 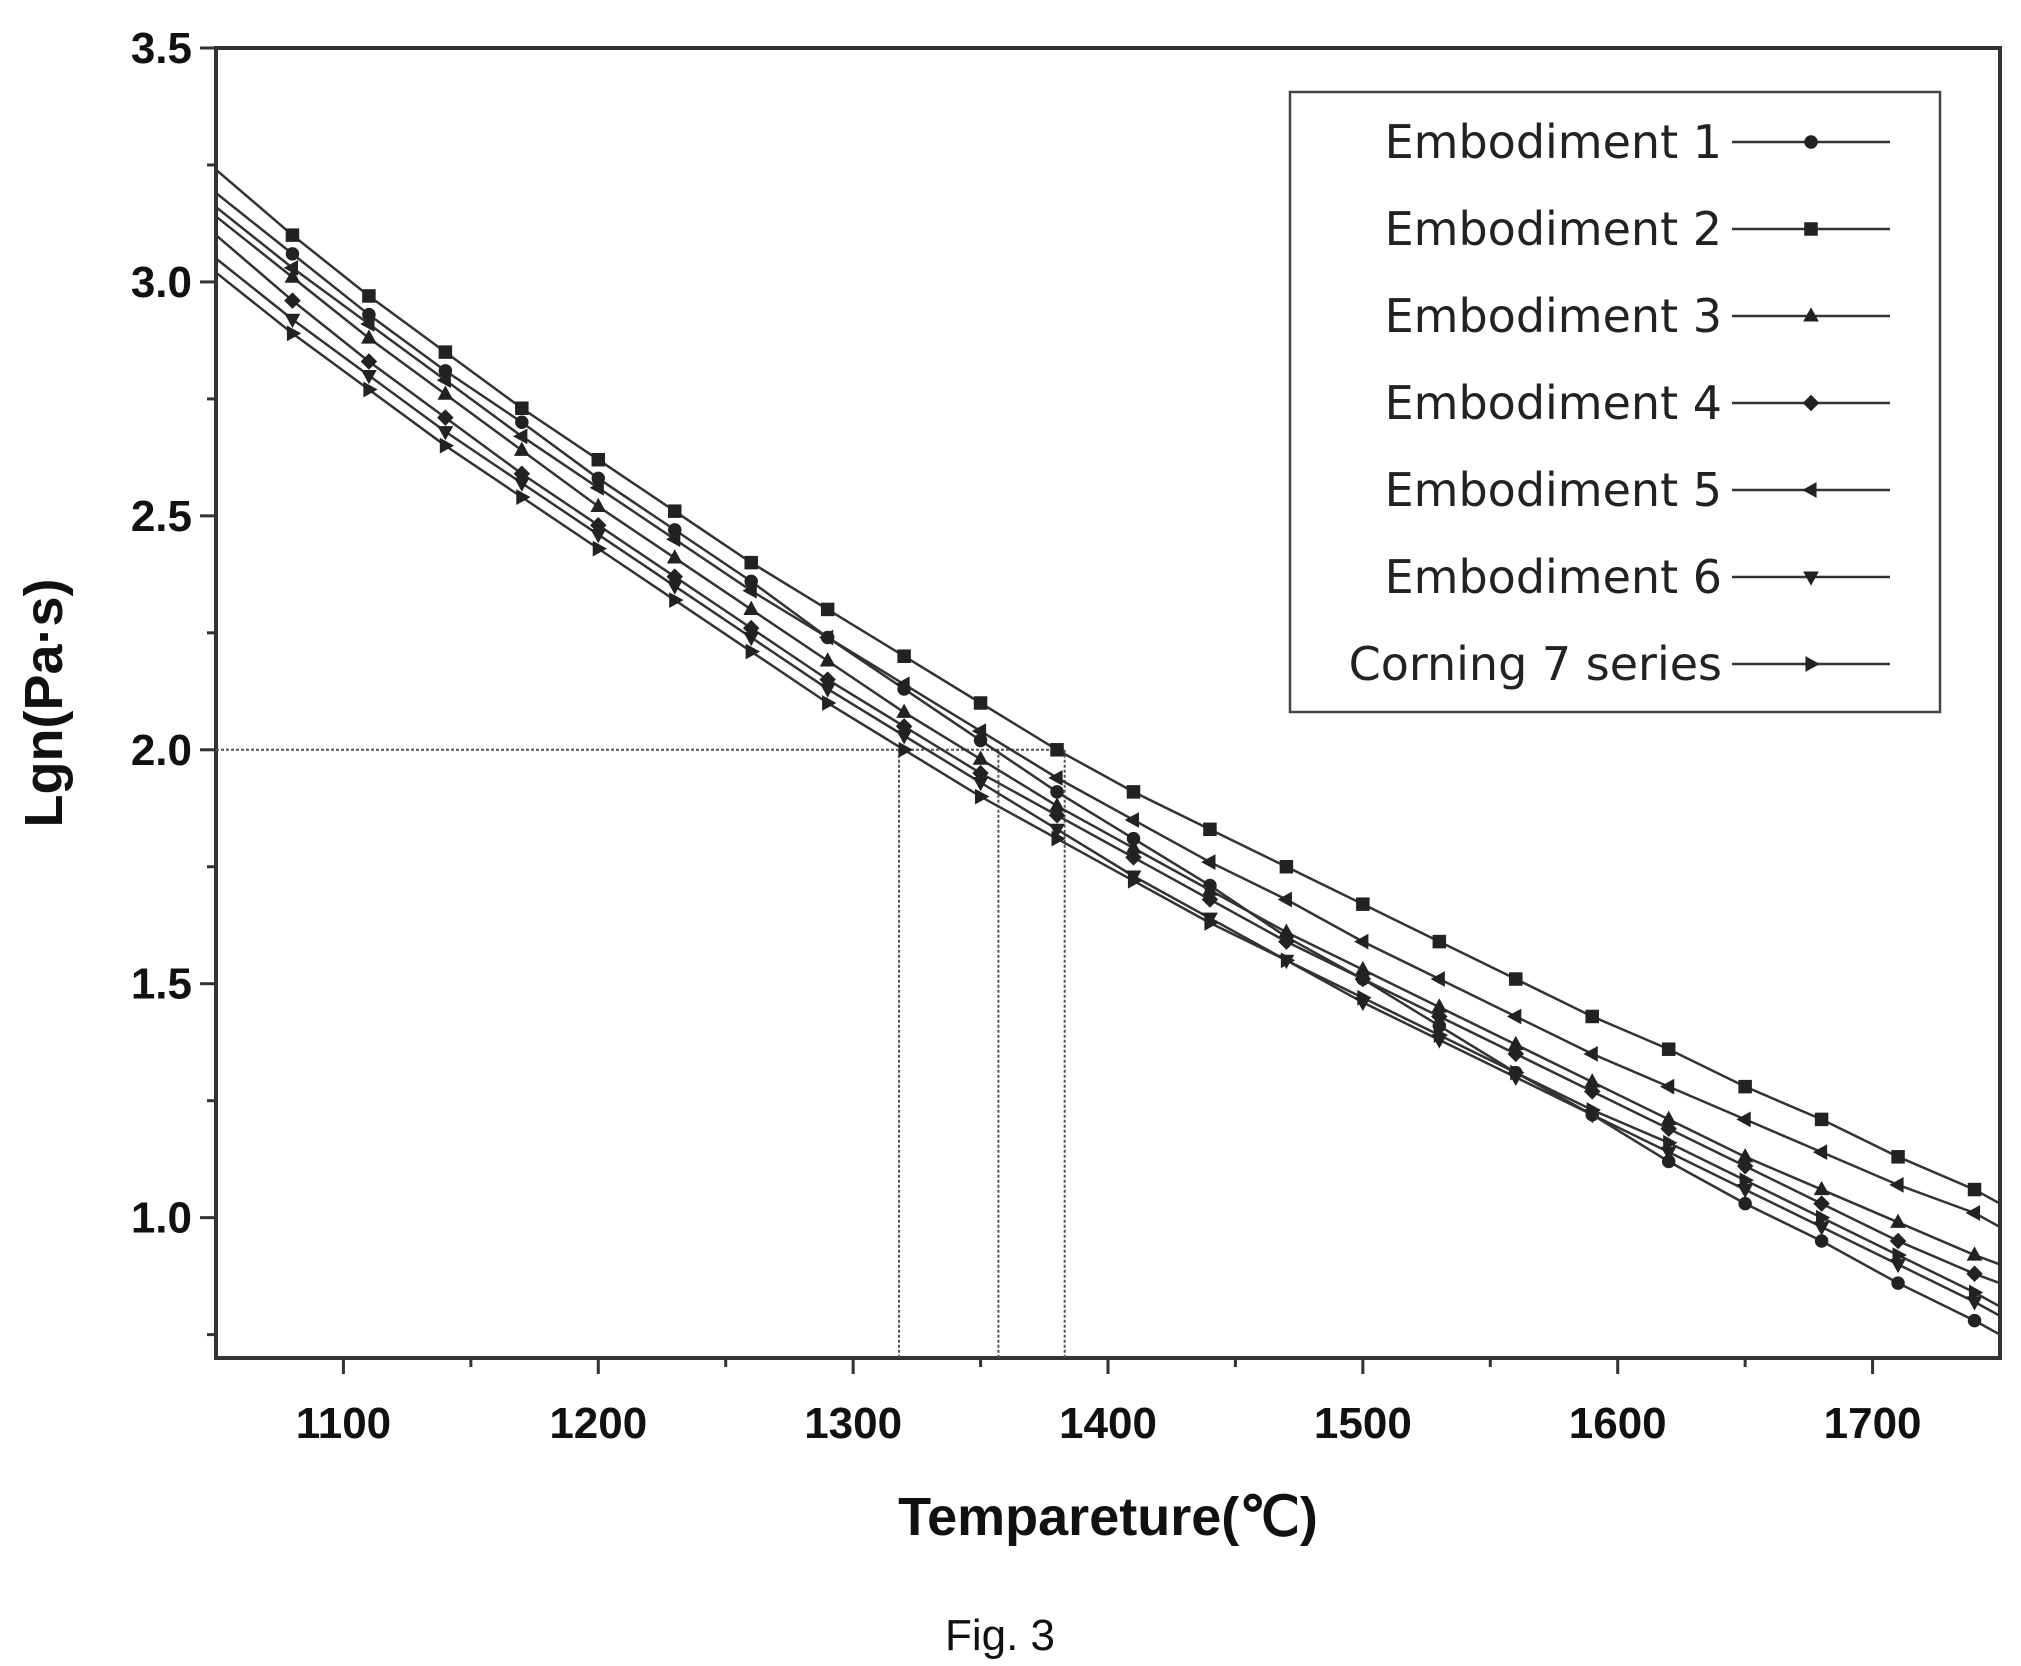 What do you see at coordinates (161, 1218) in the screenshot?
I see `y-tick-label: 1.0` at bounding box center [161, 1218].